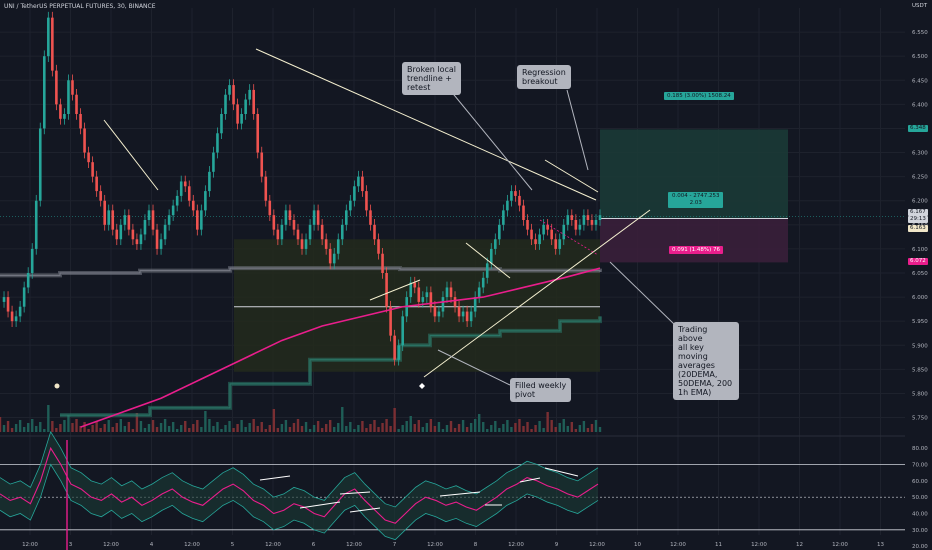 This screenshot has height=550, width=932. What do you see at coordinates (695, 203) in the screenshot?
I see `entry-badge-line2: 2.03` at bounding box center [695, 203].